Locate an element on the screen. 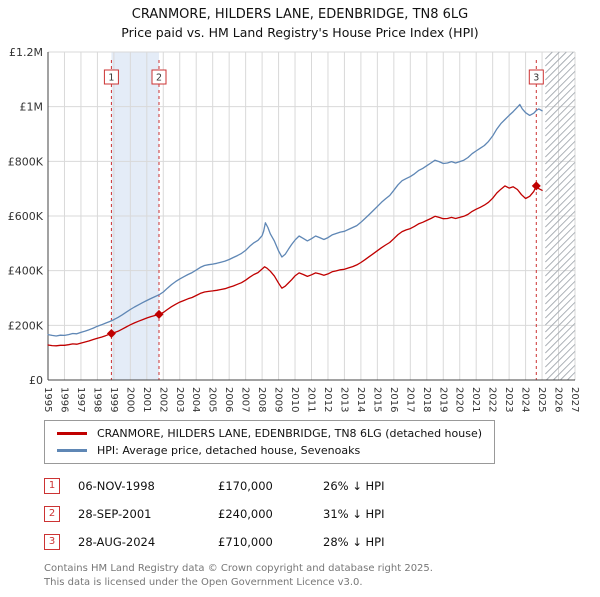 Image resolution: width=600 pixels, height=597 pixels. svg-text: 2008 is located at coordinates (261, 399).